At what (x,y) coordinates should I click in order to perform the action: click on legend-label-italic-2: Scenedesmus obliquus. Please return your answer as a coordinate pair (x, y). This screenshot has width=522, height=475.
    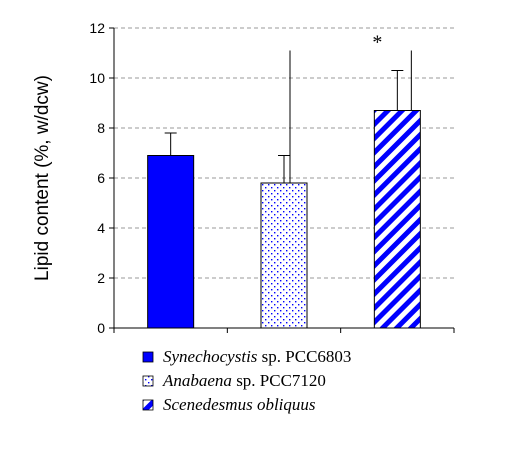
    Looking at the image, I should click on (239, 404).